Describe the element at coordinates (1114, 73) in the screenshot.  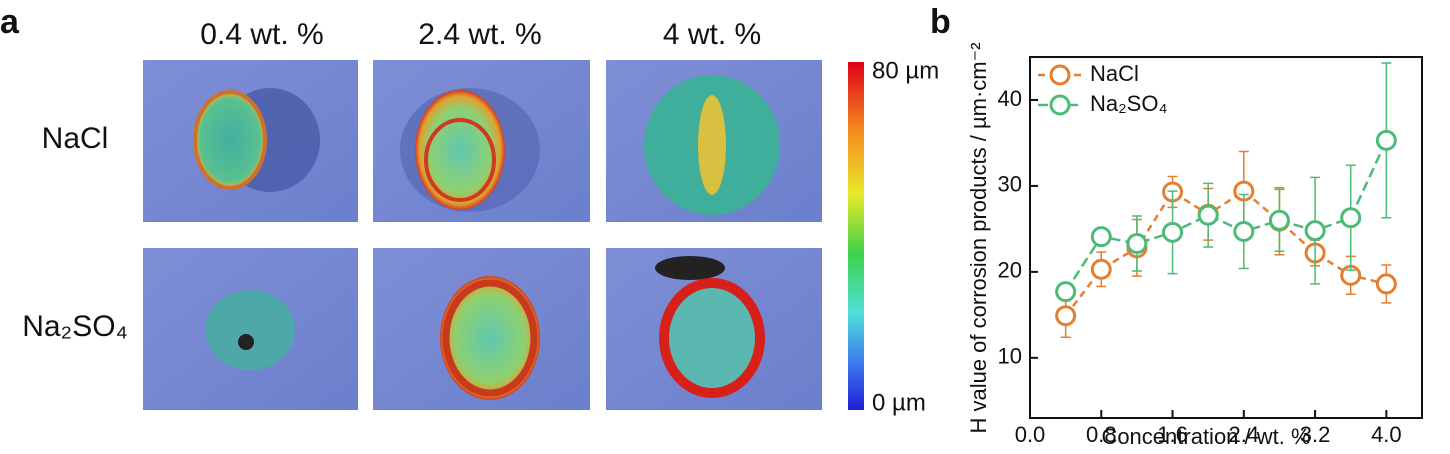
I see `legend-label: NaCl` at that location.